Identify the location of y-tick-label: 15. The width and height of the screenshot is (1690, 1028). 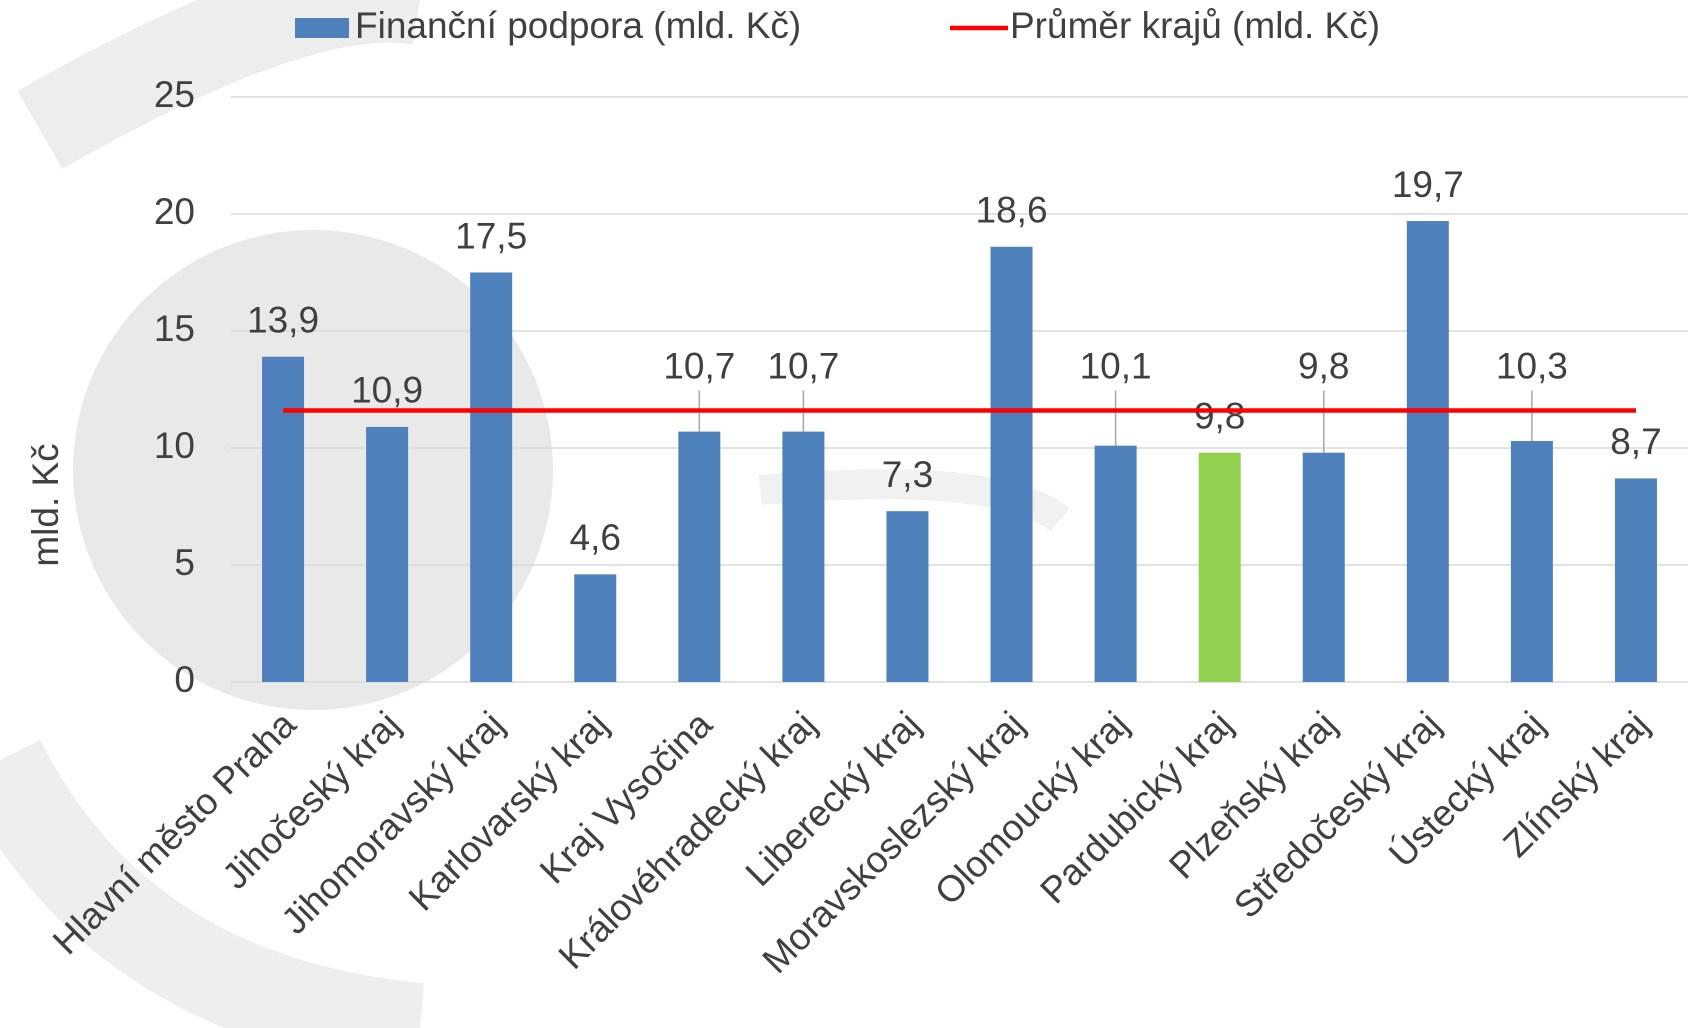
(174, 328).